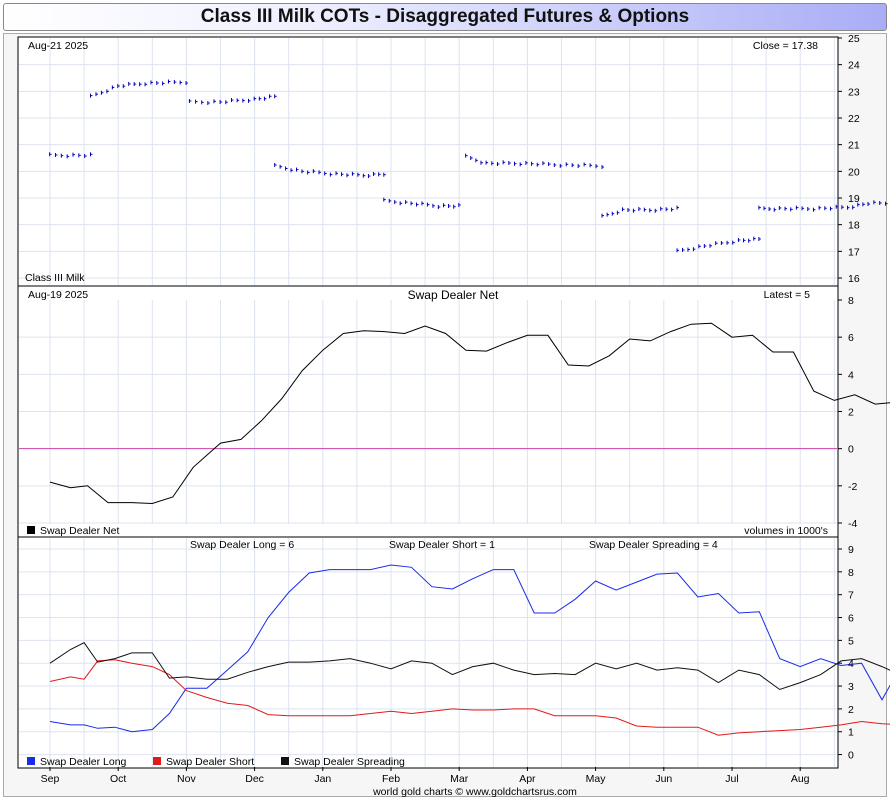 The height and width of the screenshot is (800, 890). Describe the element at coordinates (157, 761) in the screenshot. I see `short-legend-swatch` at that location.